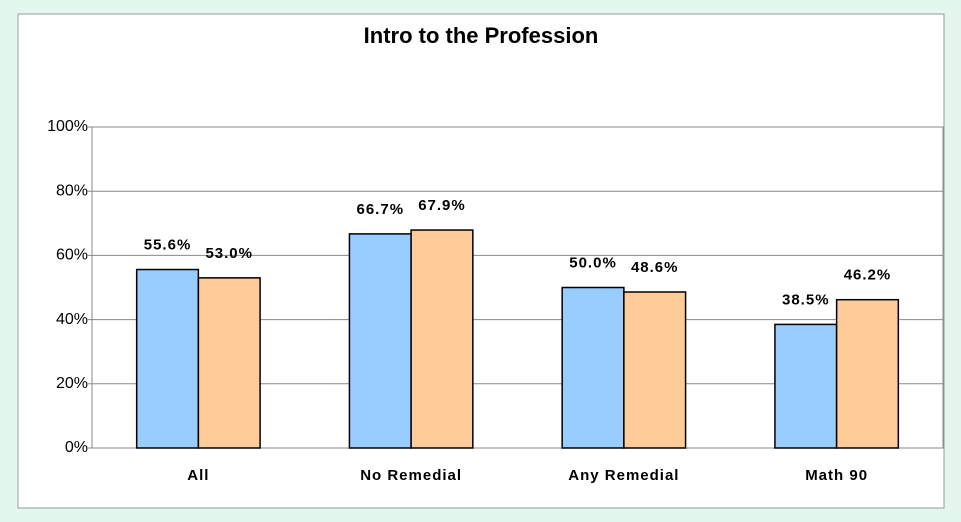 This screenshot has width=961, height=522. I want to click on y-tick-label: 80%, so click(72, 190).